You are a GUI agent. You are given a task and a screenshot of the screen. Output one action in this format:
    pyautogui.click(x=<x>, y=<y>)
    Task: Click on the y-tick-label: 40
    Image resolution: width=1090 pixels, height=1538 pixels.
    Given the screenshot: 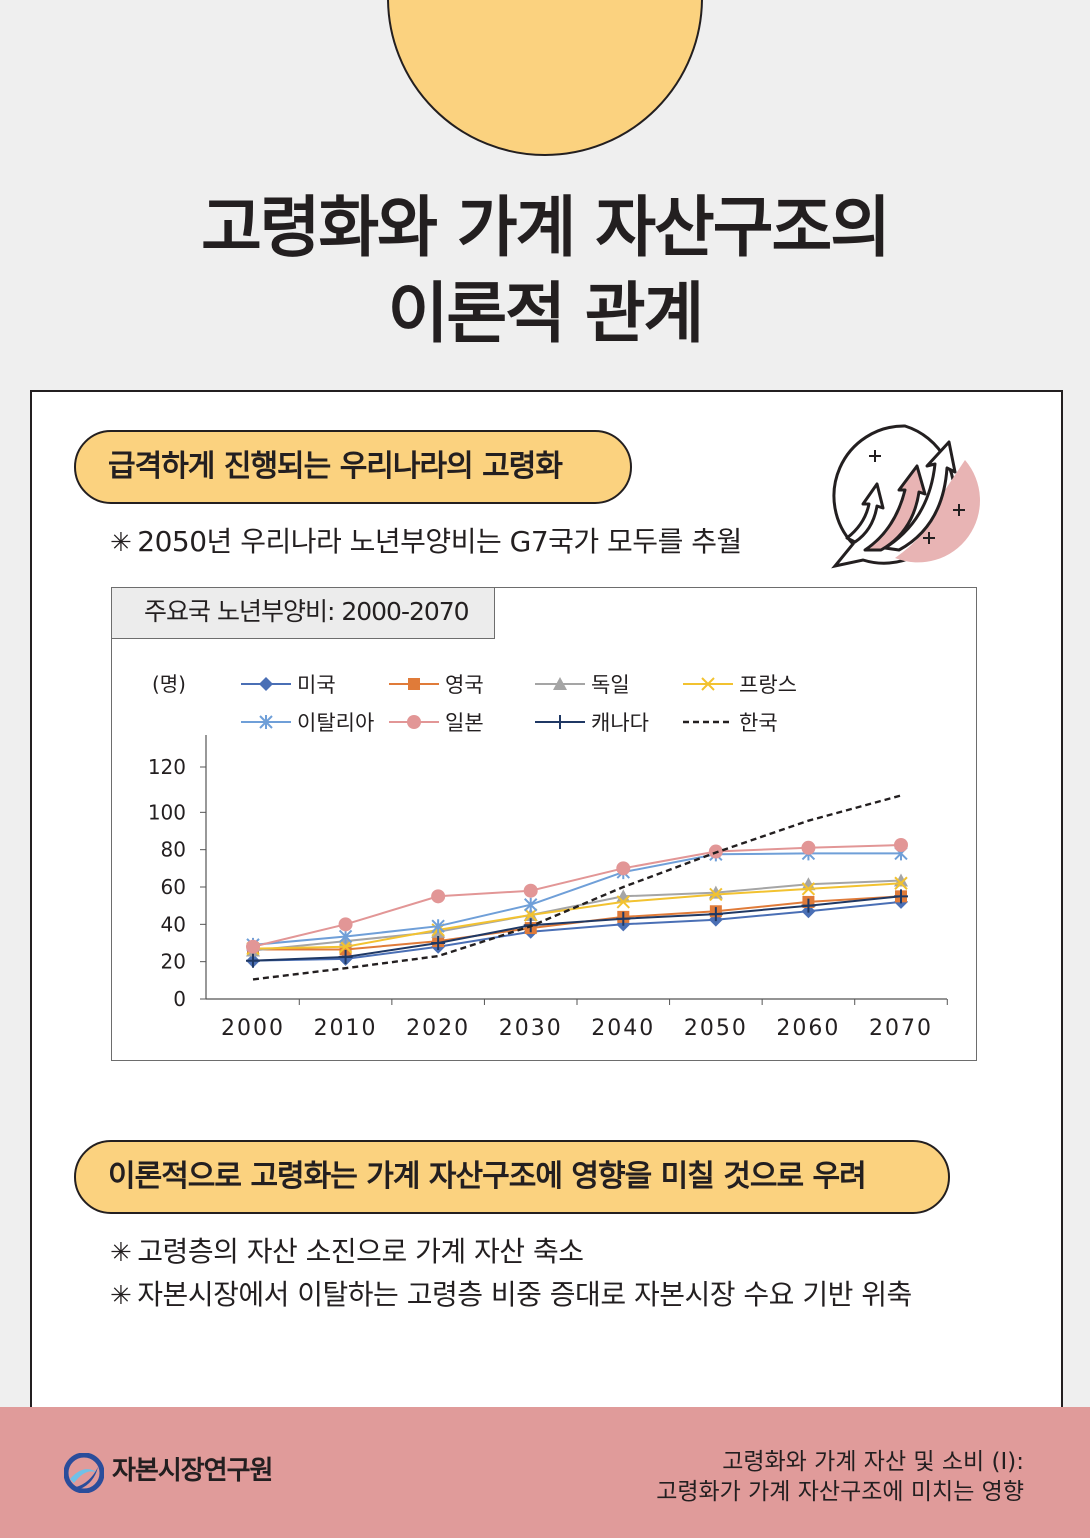 What is the action you would take?
    pyautogui.click(x=173, y=924)
    